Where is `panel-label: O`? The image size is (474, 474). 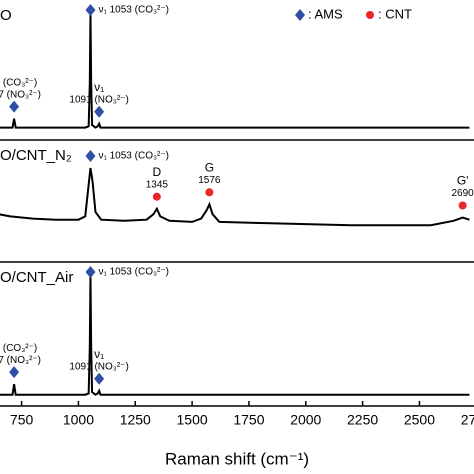 panel-label: O is located at coordinates (6, 15).